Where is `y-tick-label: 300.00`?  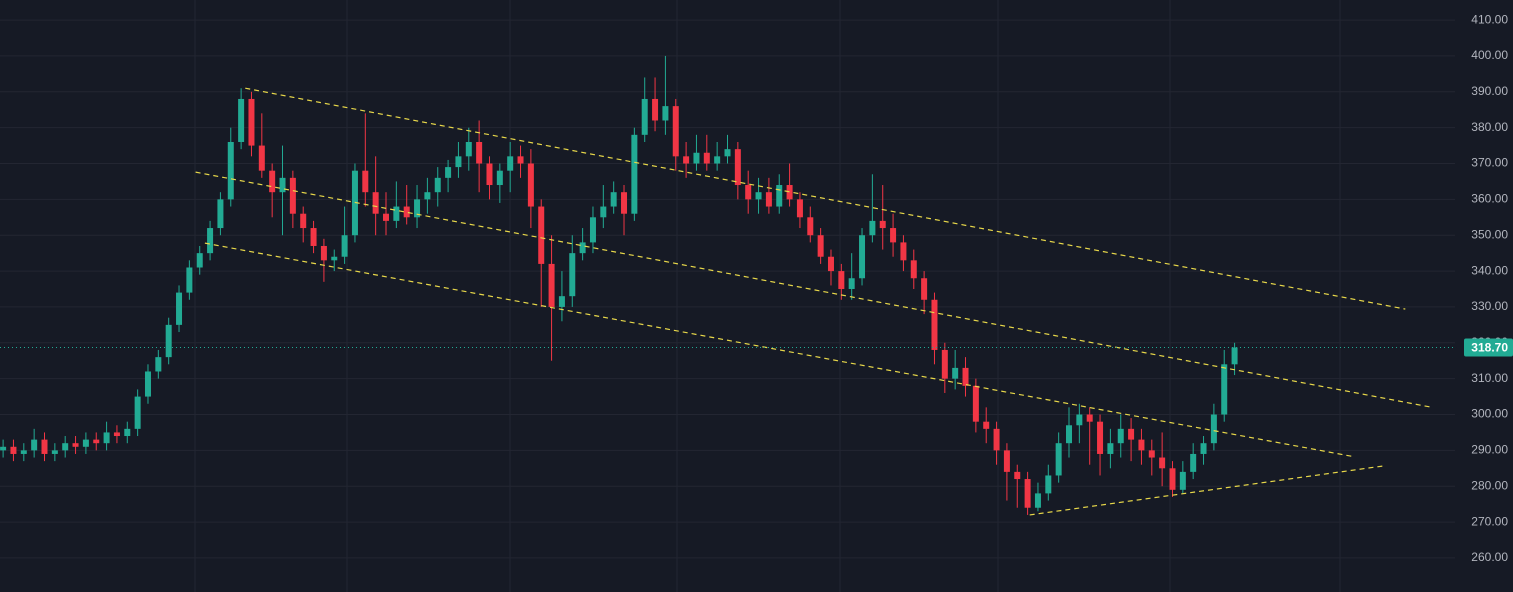 y-tick-label: 300.00 is located at coordinates (1489, 414).